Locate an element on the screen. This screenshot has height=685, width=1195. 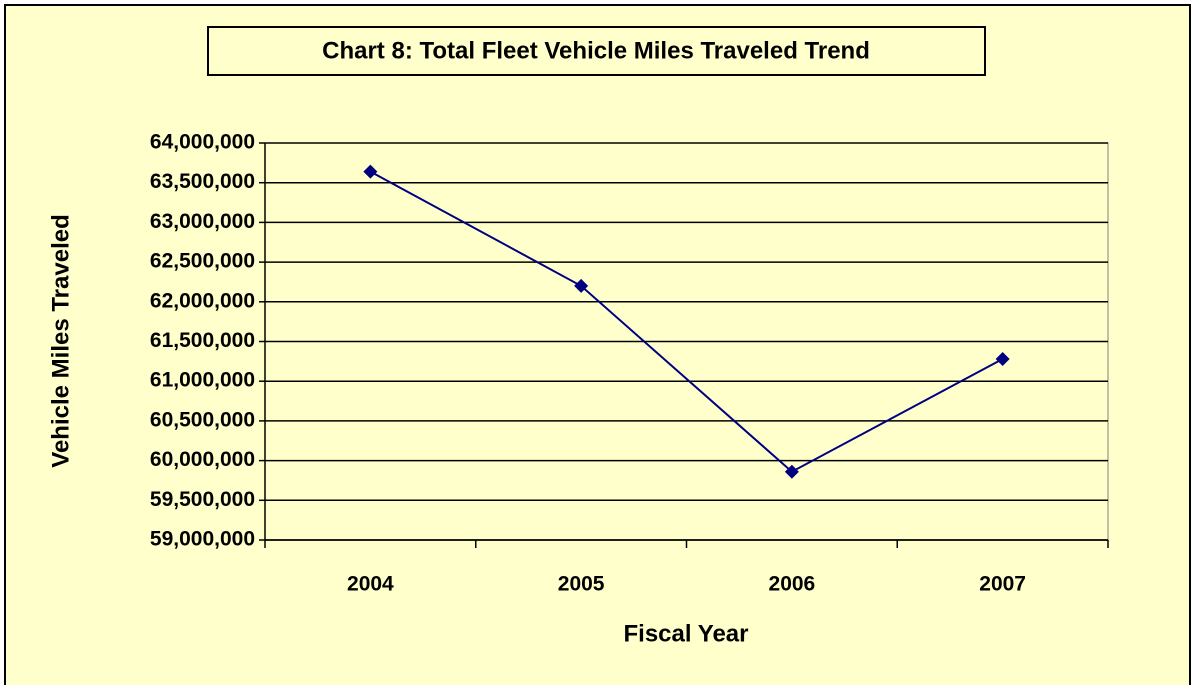
title-box is located at coordinates (596, 51).